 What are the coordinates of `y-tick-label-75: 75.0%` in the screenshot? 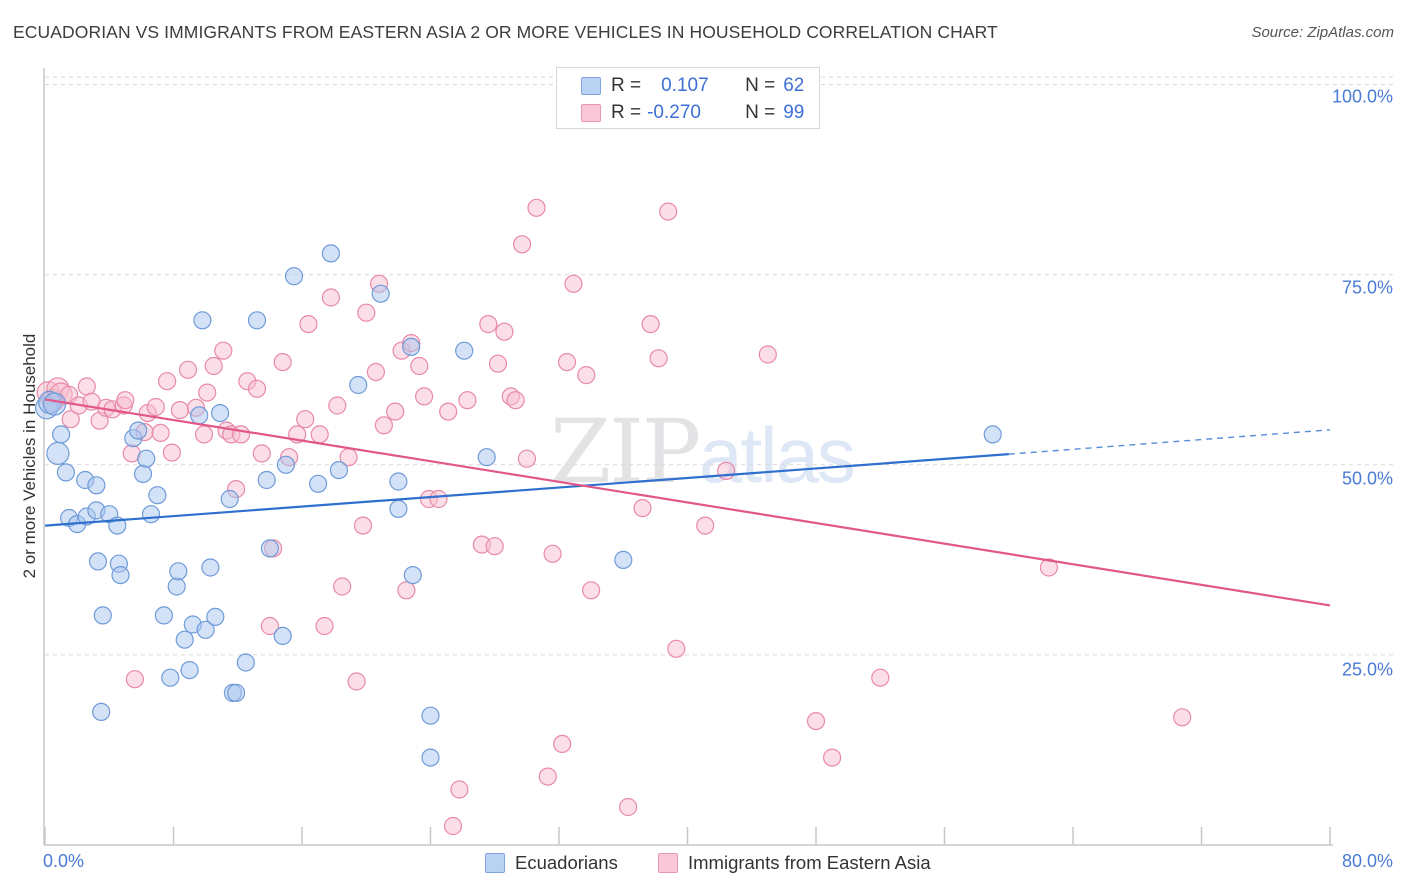 It's located at (1367, 287).